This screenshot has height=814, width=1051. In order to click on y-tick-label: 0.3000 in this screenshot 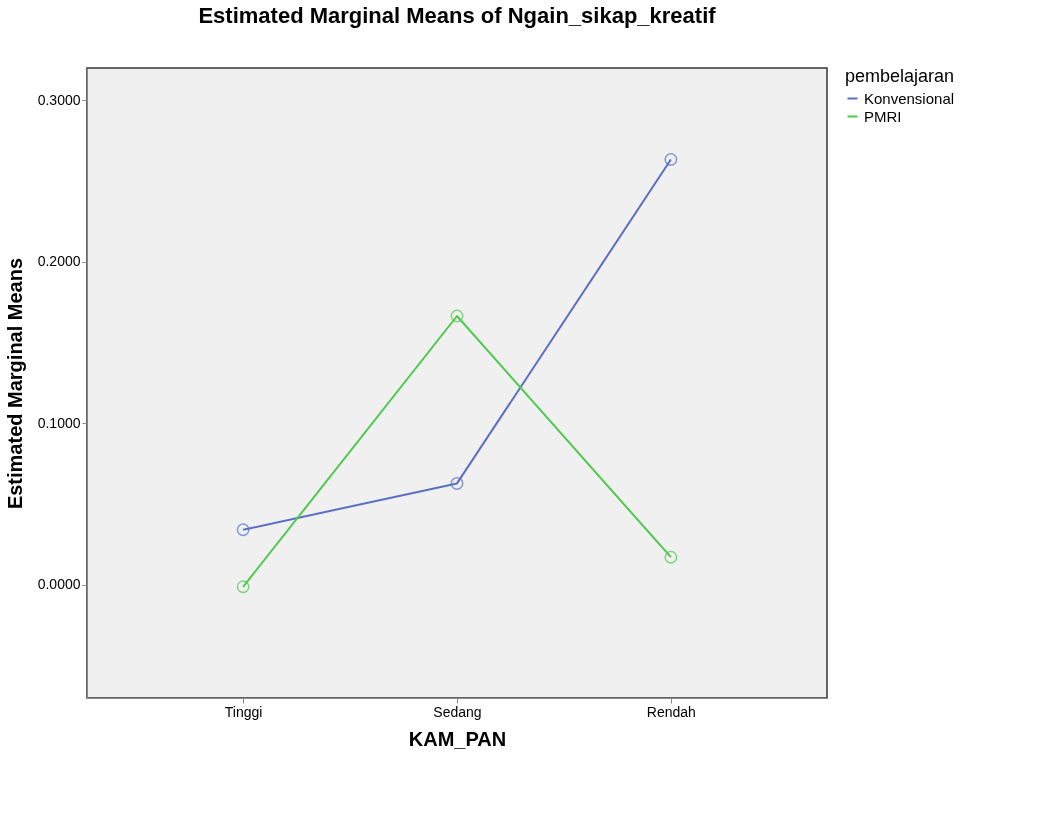, I will do `click(59, 99)`.